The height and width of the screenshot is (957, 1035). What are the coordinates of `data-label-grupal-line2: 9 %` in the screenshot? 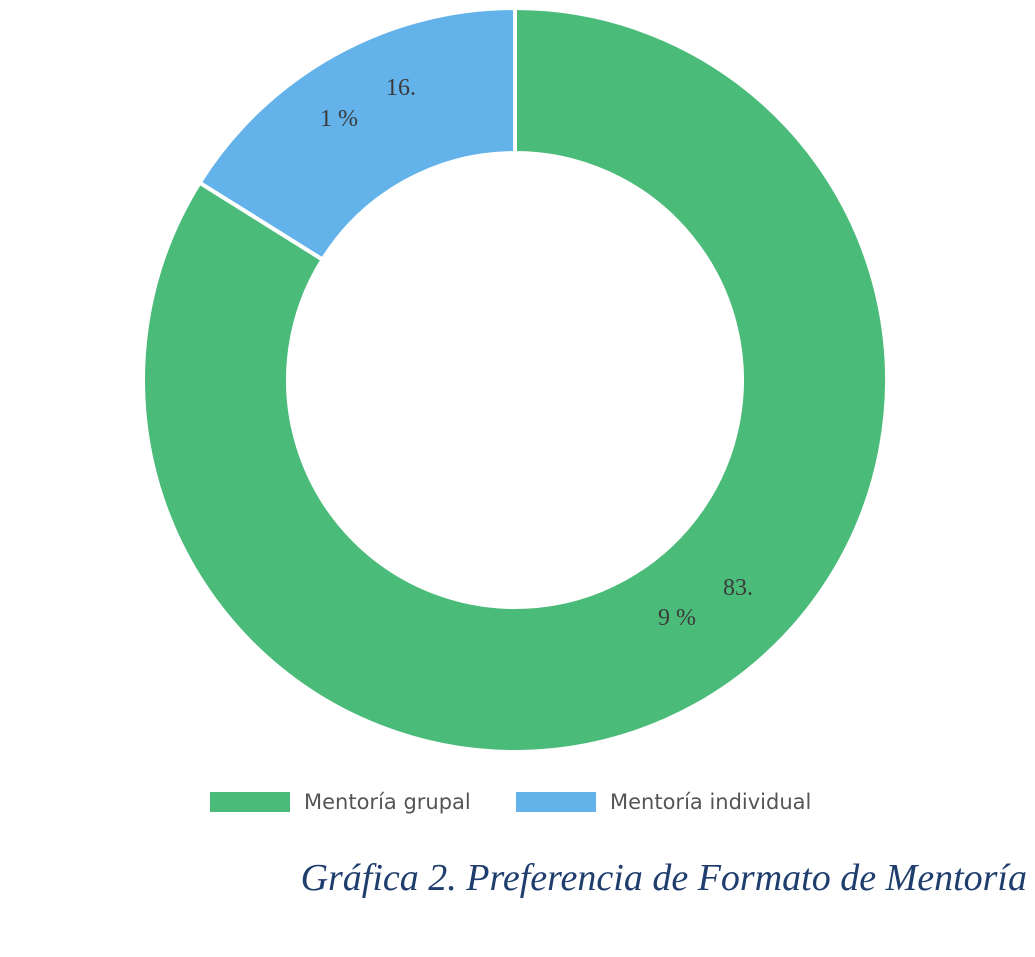 It's located at (677, 618).